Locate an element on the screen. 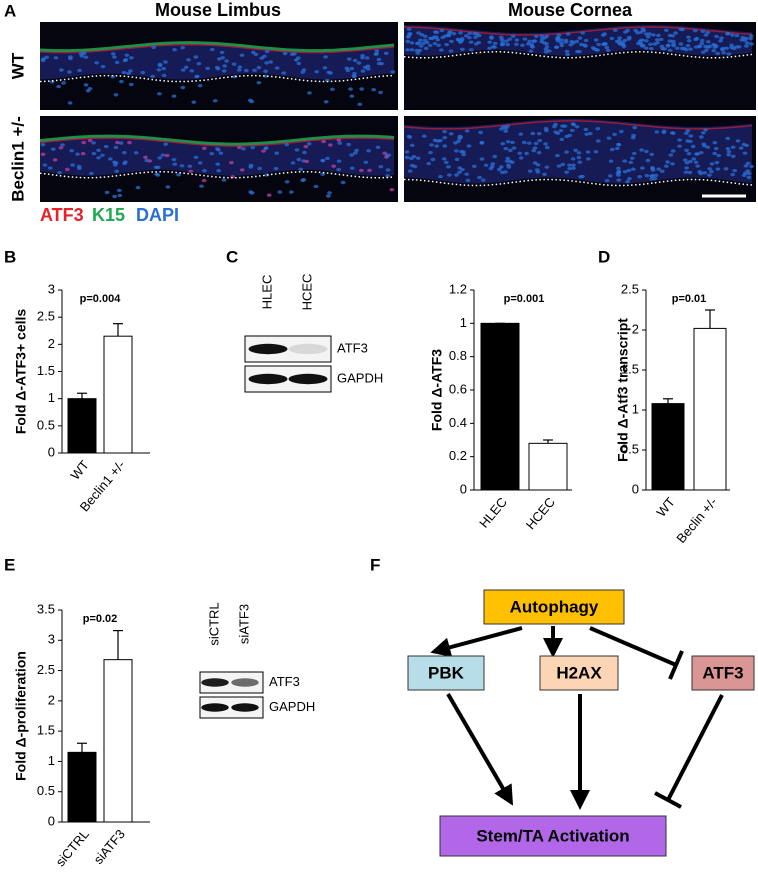 The image size is (758, 881). y-tick-label: 0 is located at coordinates (463, 488).